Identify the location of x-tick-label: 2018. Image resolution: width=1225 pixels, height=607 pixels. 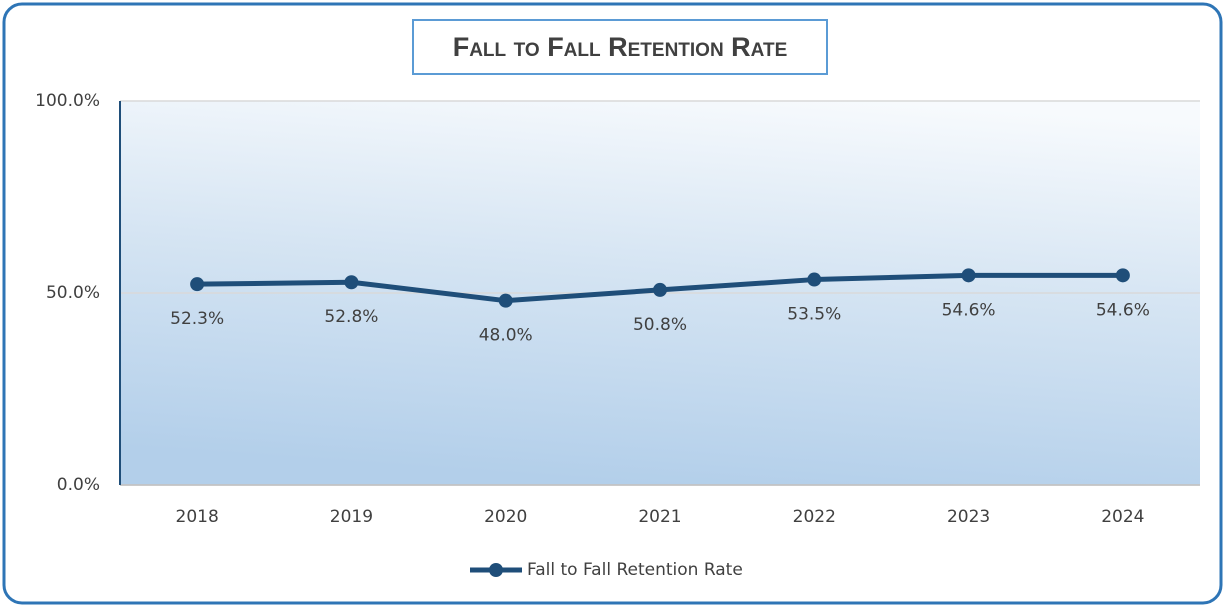
(197, 517).